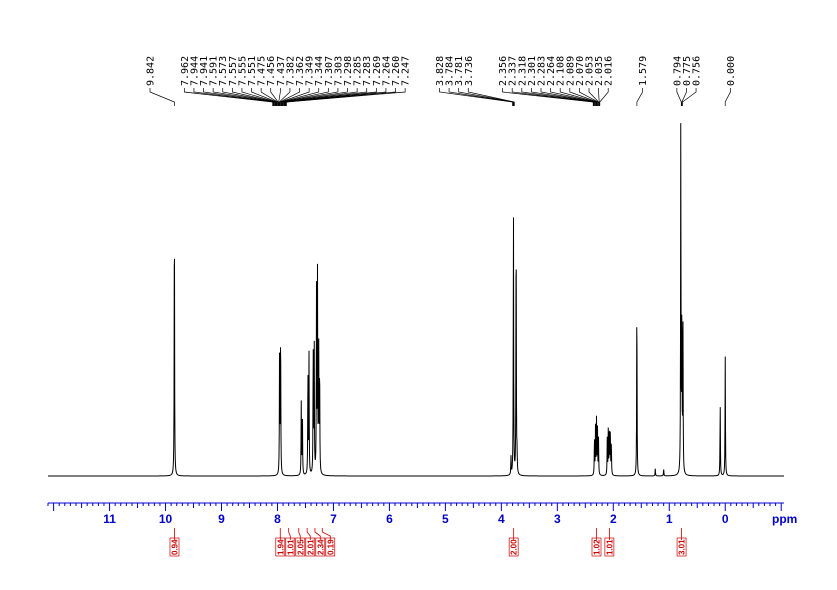 The height and width of the screenshot is (590, 837). What do you see at coordinates (377, 71) in the screenshot?
I see `peak-label: 7.269` at bounding box center [377, 71].